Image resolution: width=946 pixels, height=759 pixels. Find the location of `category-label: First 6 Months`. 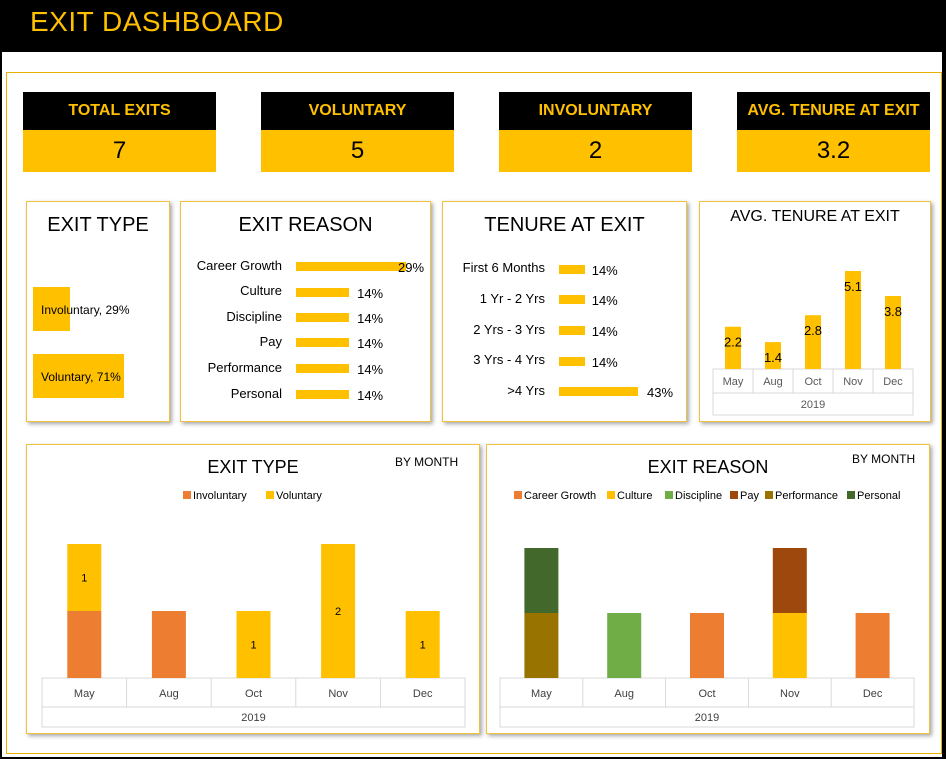

category-label: First 6 Months is located at coordinates (503, 267).